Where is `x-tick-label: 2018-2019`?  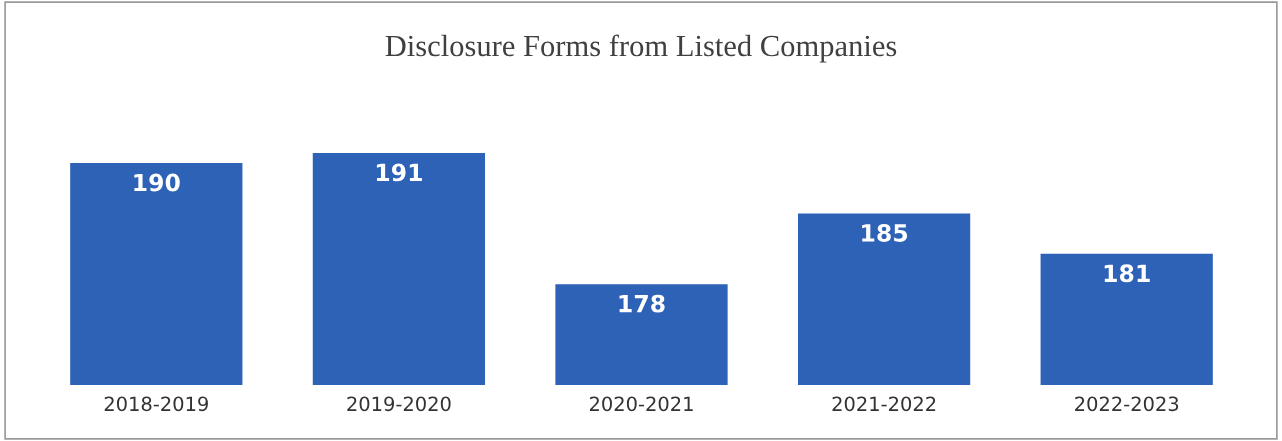 x-tick-label: 2018-2019 is located at coordinates (156, 404).